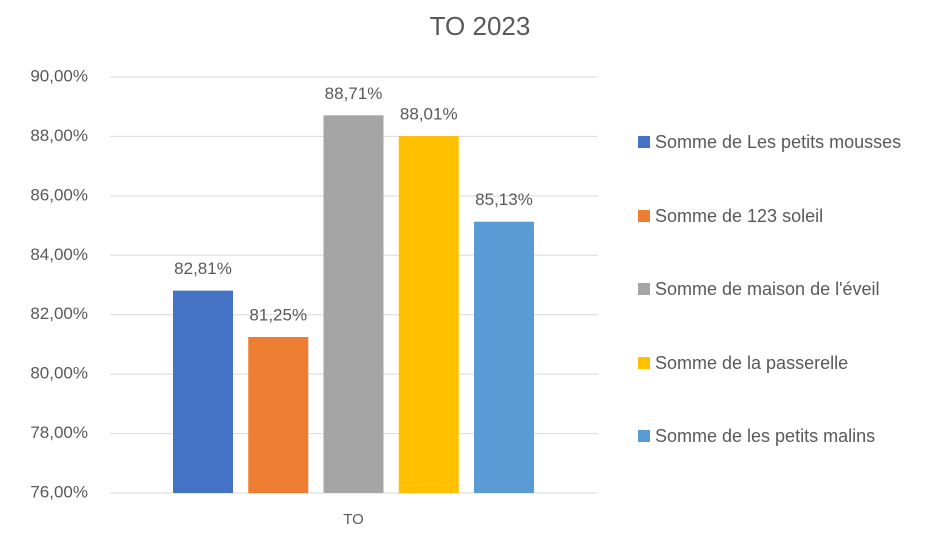  I want to click on y-tick-label: 78,00%, so click(59, 432).